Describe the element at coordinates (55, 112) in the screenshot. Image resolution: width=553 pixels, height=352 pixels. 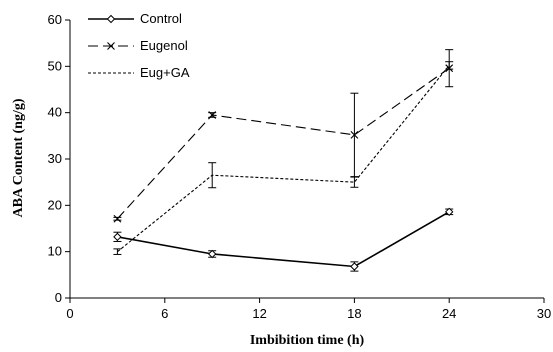
I see `y-tick-label: 40` at that location.